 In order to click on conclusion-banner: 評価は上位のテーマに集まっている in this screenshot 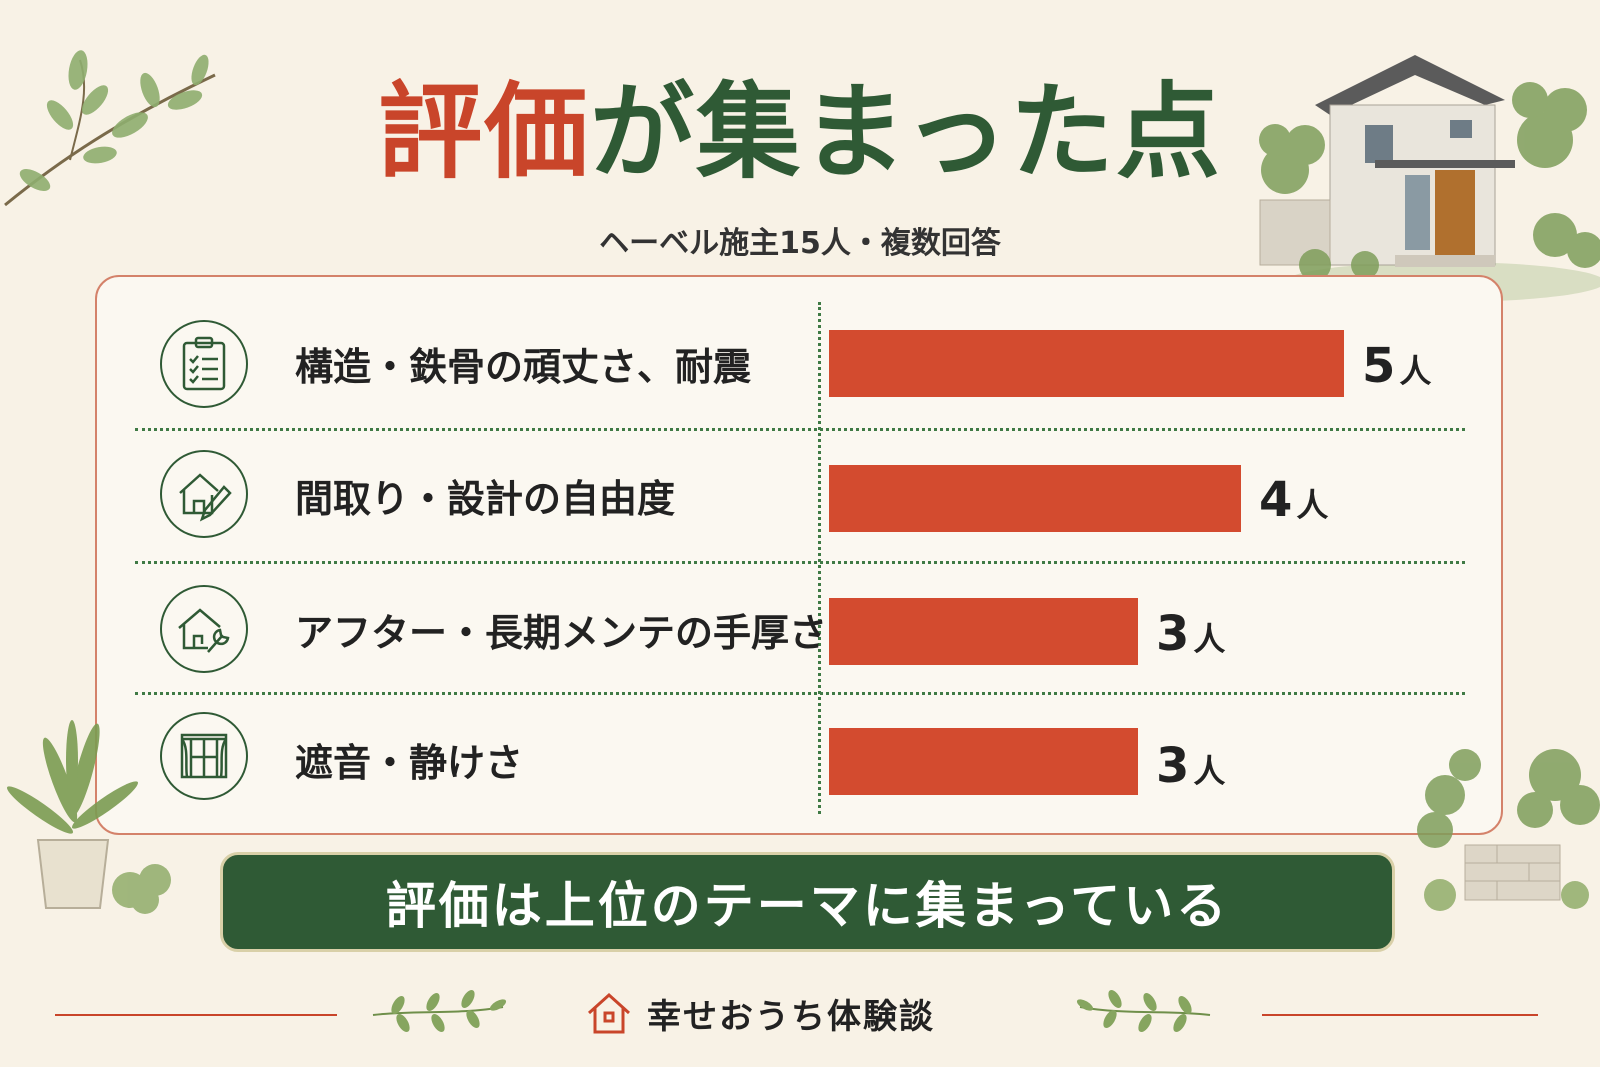, I will do `click(807, 902)`.